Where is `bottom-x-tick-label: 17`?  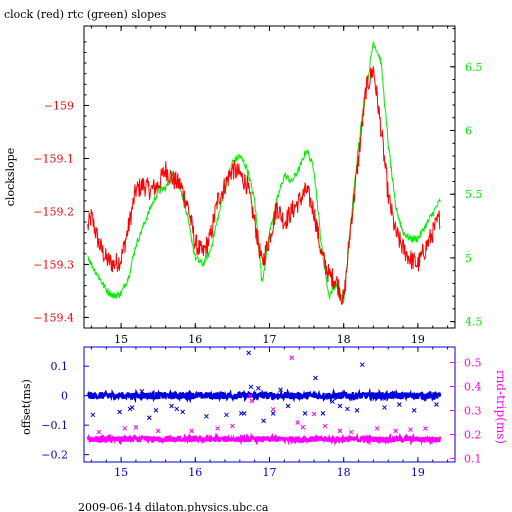
bottom-x-tick-label: 17 is located at coordinates (270, 472).